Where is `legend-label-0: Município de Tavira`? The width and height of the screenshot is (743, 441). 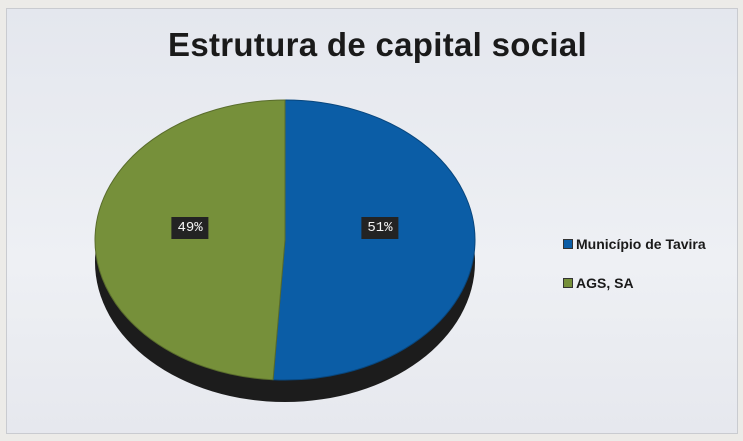
legend-label-0: Município de Tavira is located at coordinates (641, 243).